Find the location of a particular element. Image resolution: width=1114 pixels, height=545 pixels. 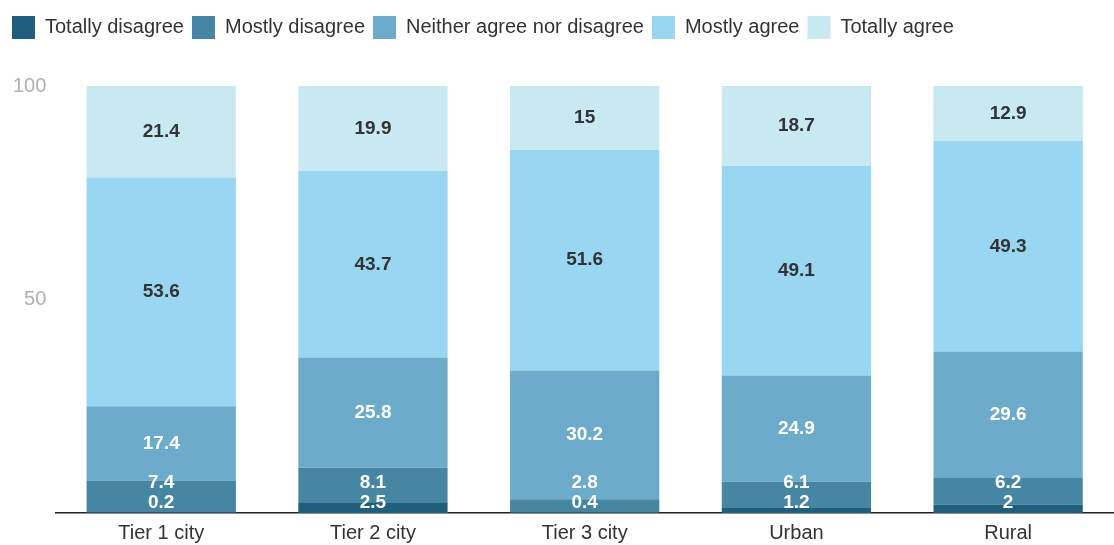

data-label: 7.4 is located at coordinates (161, 482).